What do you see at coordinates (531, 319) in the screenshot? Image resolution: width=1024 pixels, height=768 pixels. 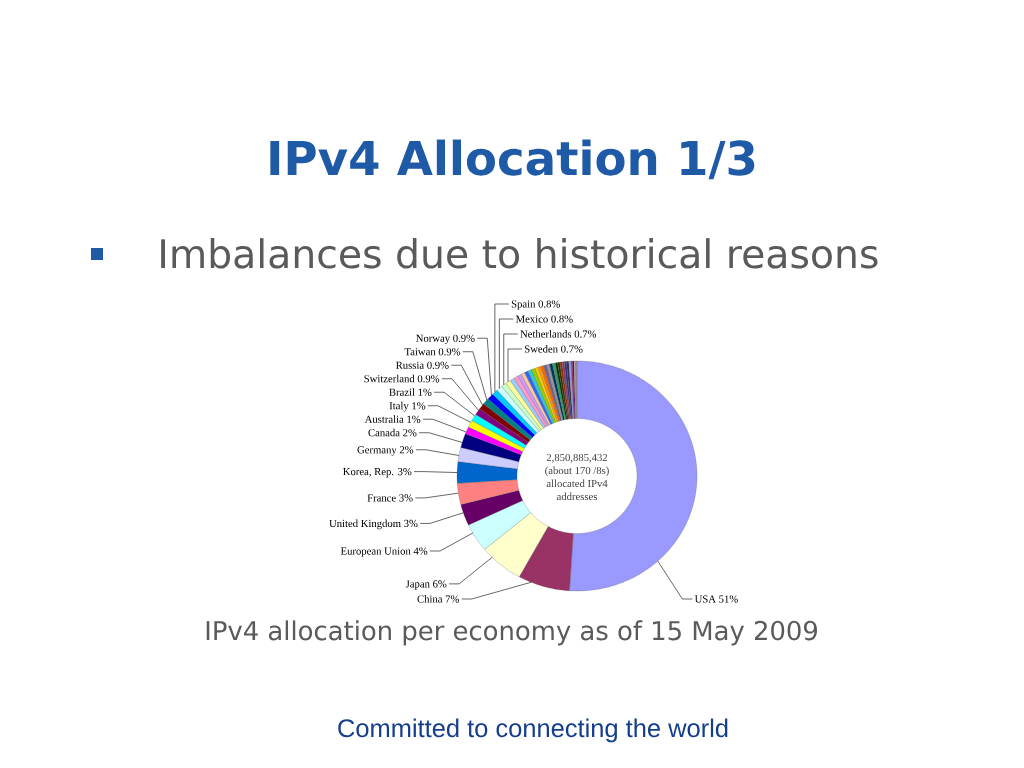 I see `slice-label: Mexico` at bounding box center [531, 319].